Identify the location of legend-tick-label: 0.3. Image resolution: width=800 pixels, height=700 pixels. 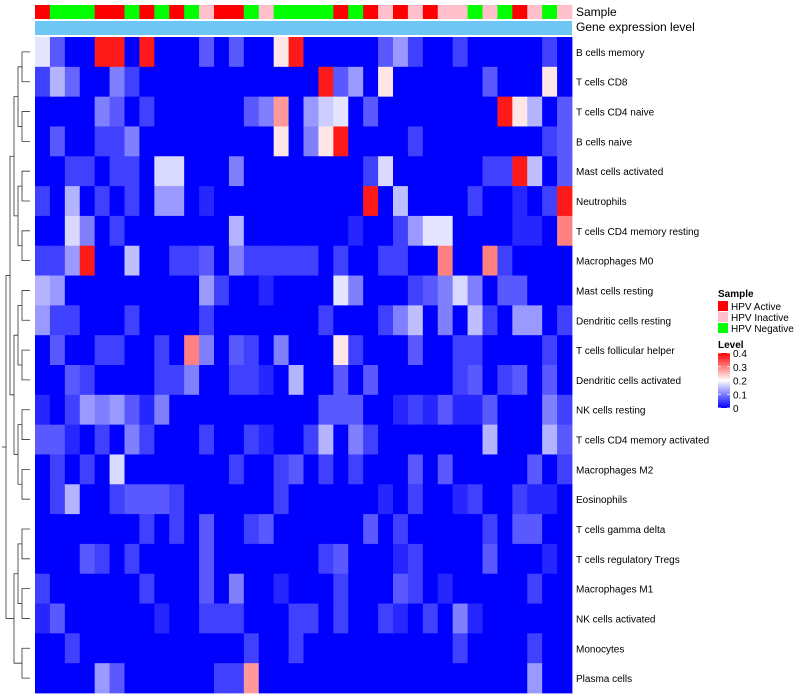
(740, 368).